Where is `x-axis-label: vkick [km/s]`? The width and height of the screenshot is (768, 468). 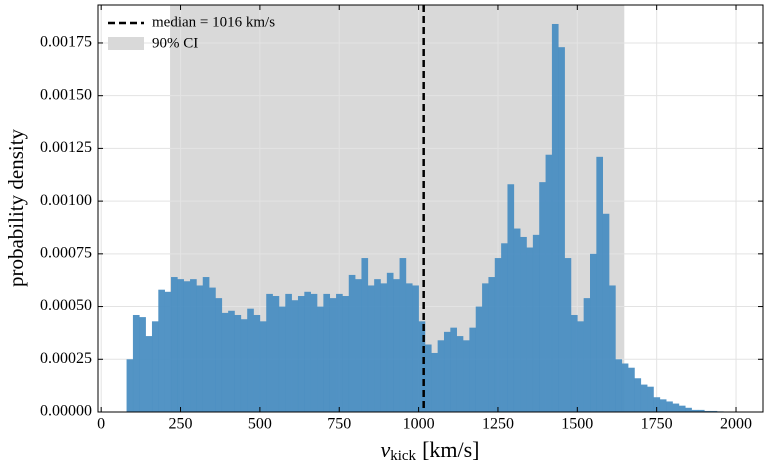 x-axis-label: vkick [km/s] is located at coordinates (429, 450).